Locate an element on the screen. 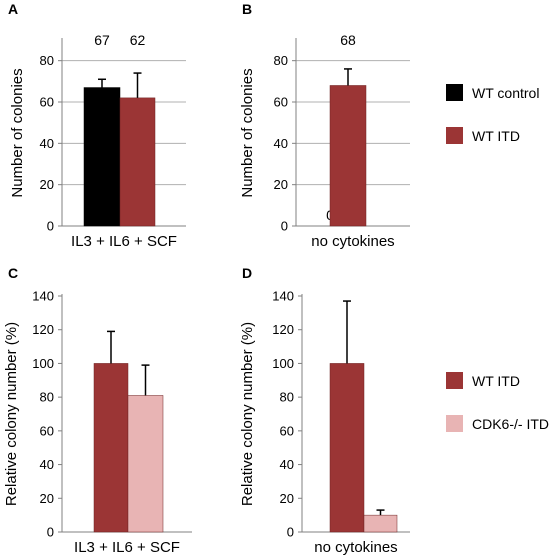 The image size is (550, 555). panel-letter: D is located at coordinates (247, 273).